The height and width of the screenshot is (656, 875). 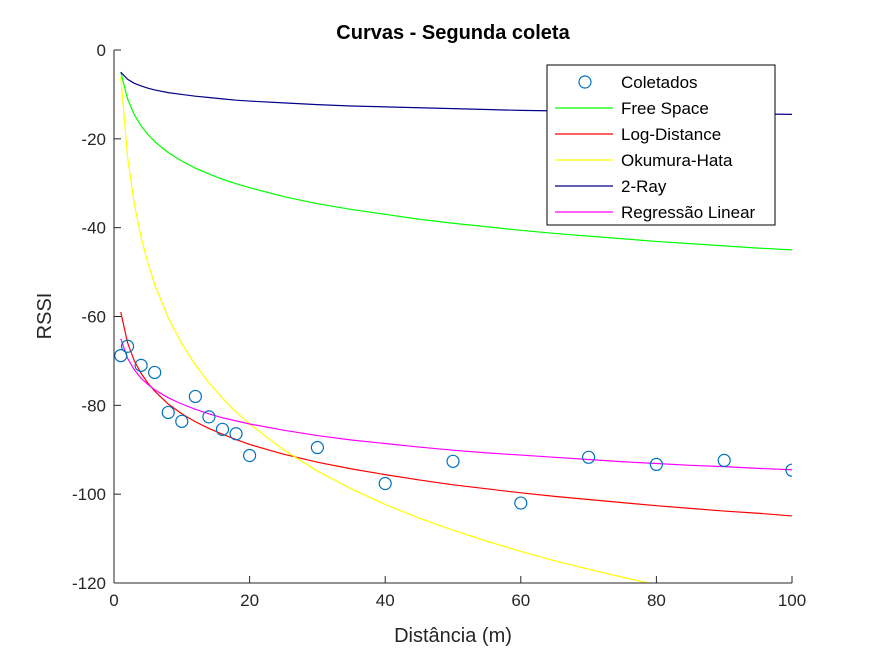 I want to click on x-tick-label: 40, so click(x=385, y=600).